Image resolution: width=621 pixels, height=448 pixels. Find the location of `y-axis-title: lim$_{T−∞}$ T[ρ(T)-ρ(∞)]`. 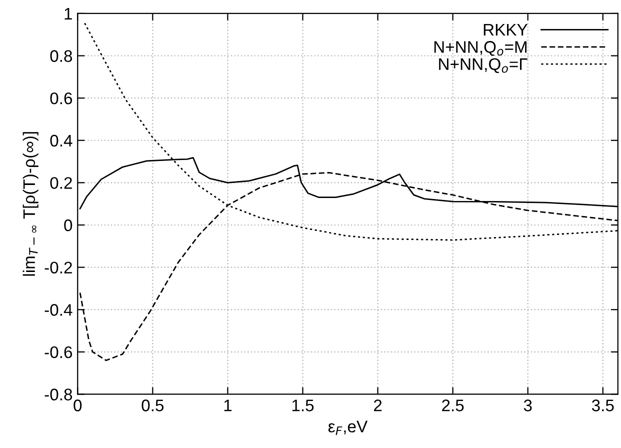

y-axis-title: lim$_{T−∞}$ T[ρ(T)-ρ(∞)] is located at coordinates (30, 204).